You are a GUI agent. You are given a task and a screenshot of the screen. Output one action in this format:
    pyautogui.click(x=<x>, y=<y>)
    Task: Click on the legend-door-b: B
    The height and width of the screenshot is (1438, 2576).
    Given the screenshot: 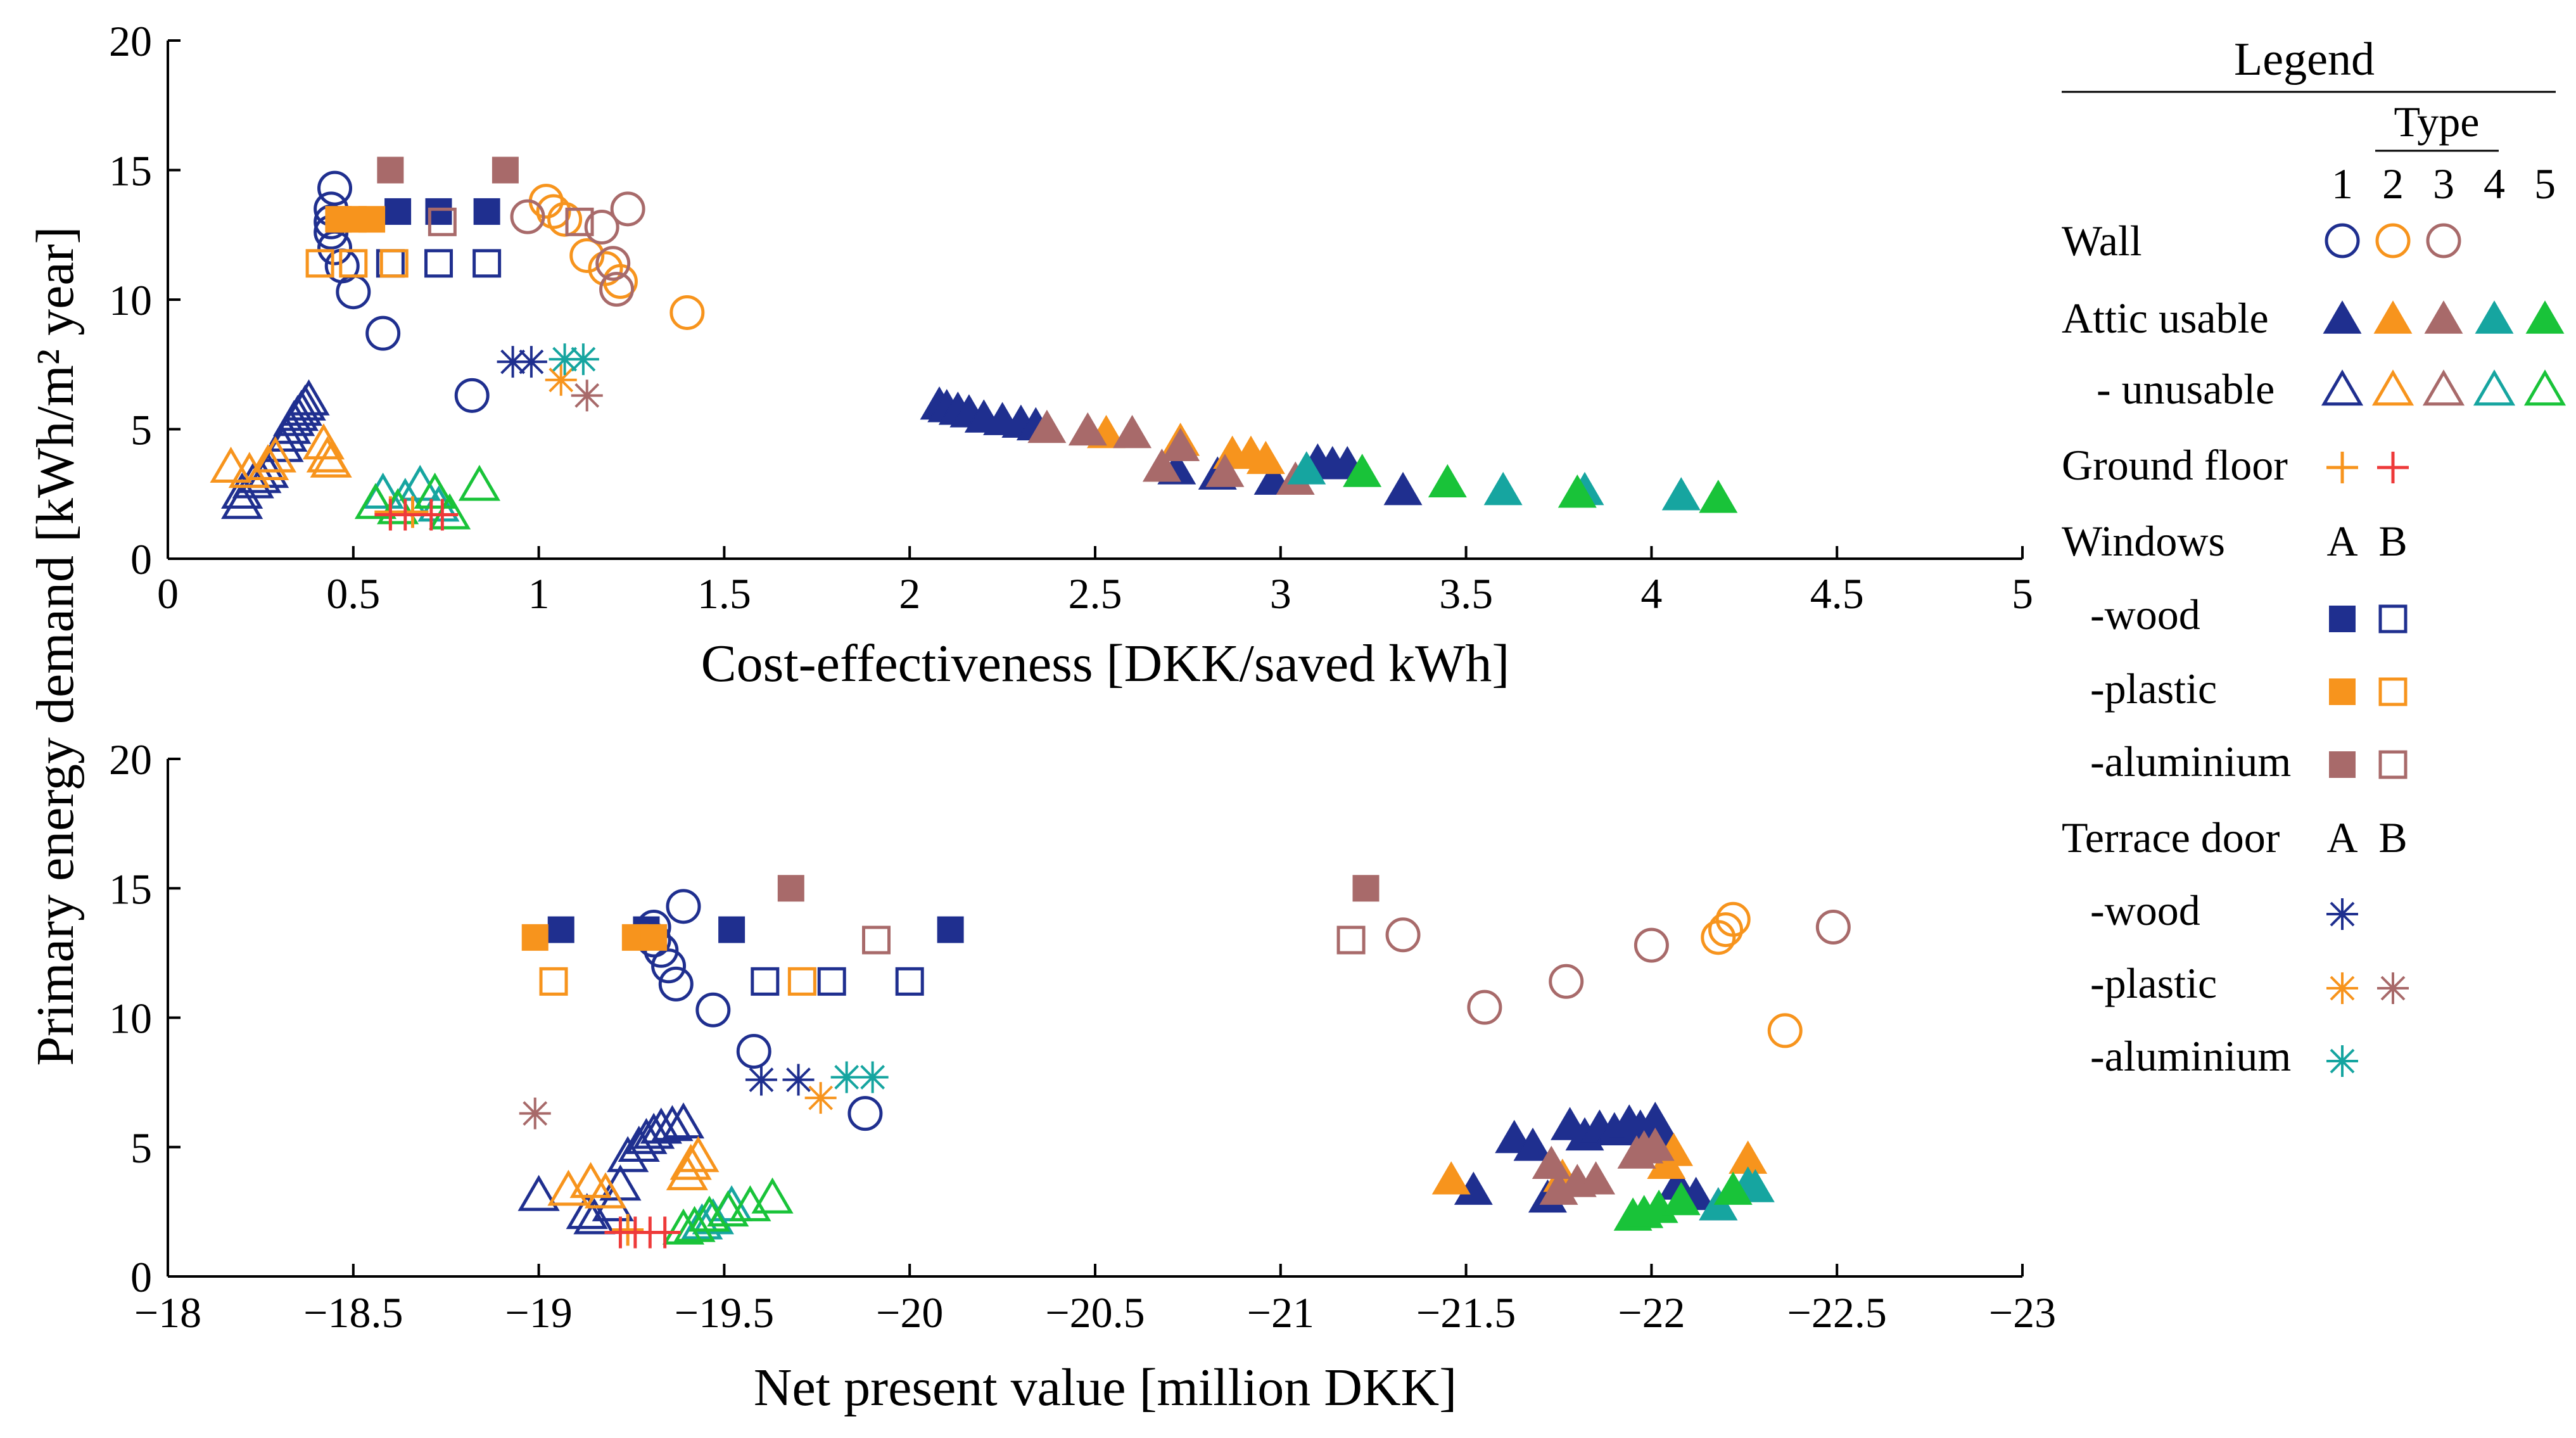 What is the action you would take?
    pyautogui.click(x=2392, y=837)
    